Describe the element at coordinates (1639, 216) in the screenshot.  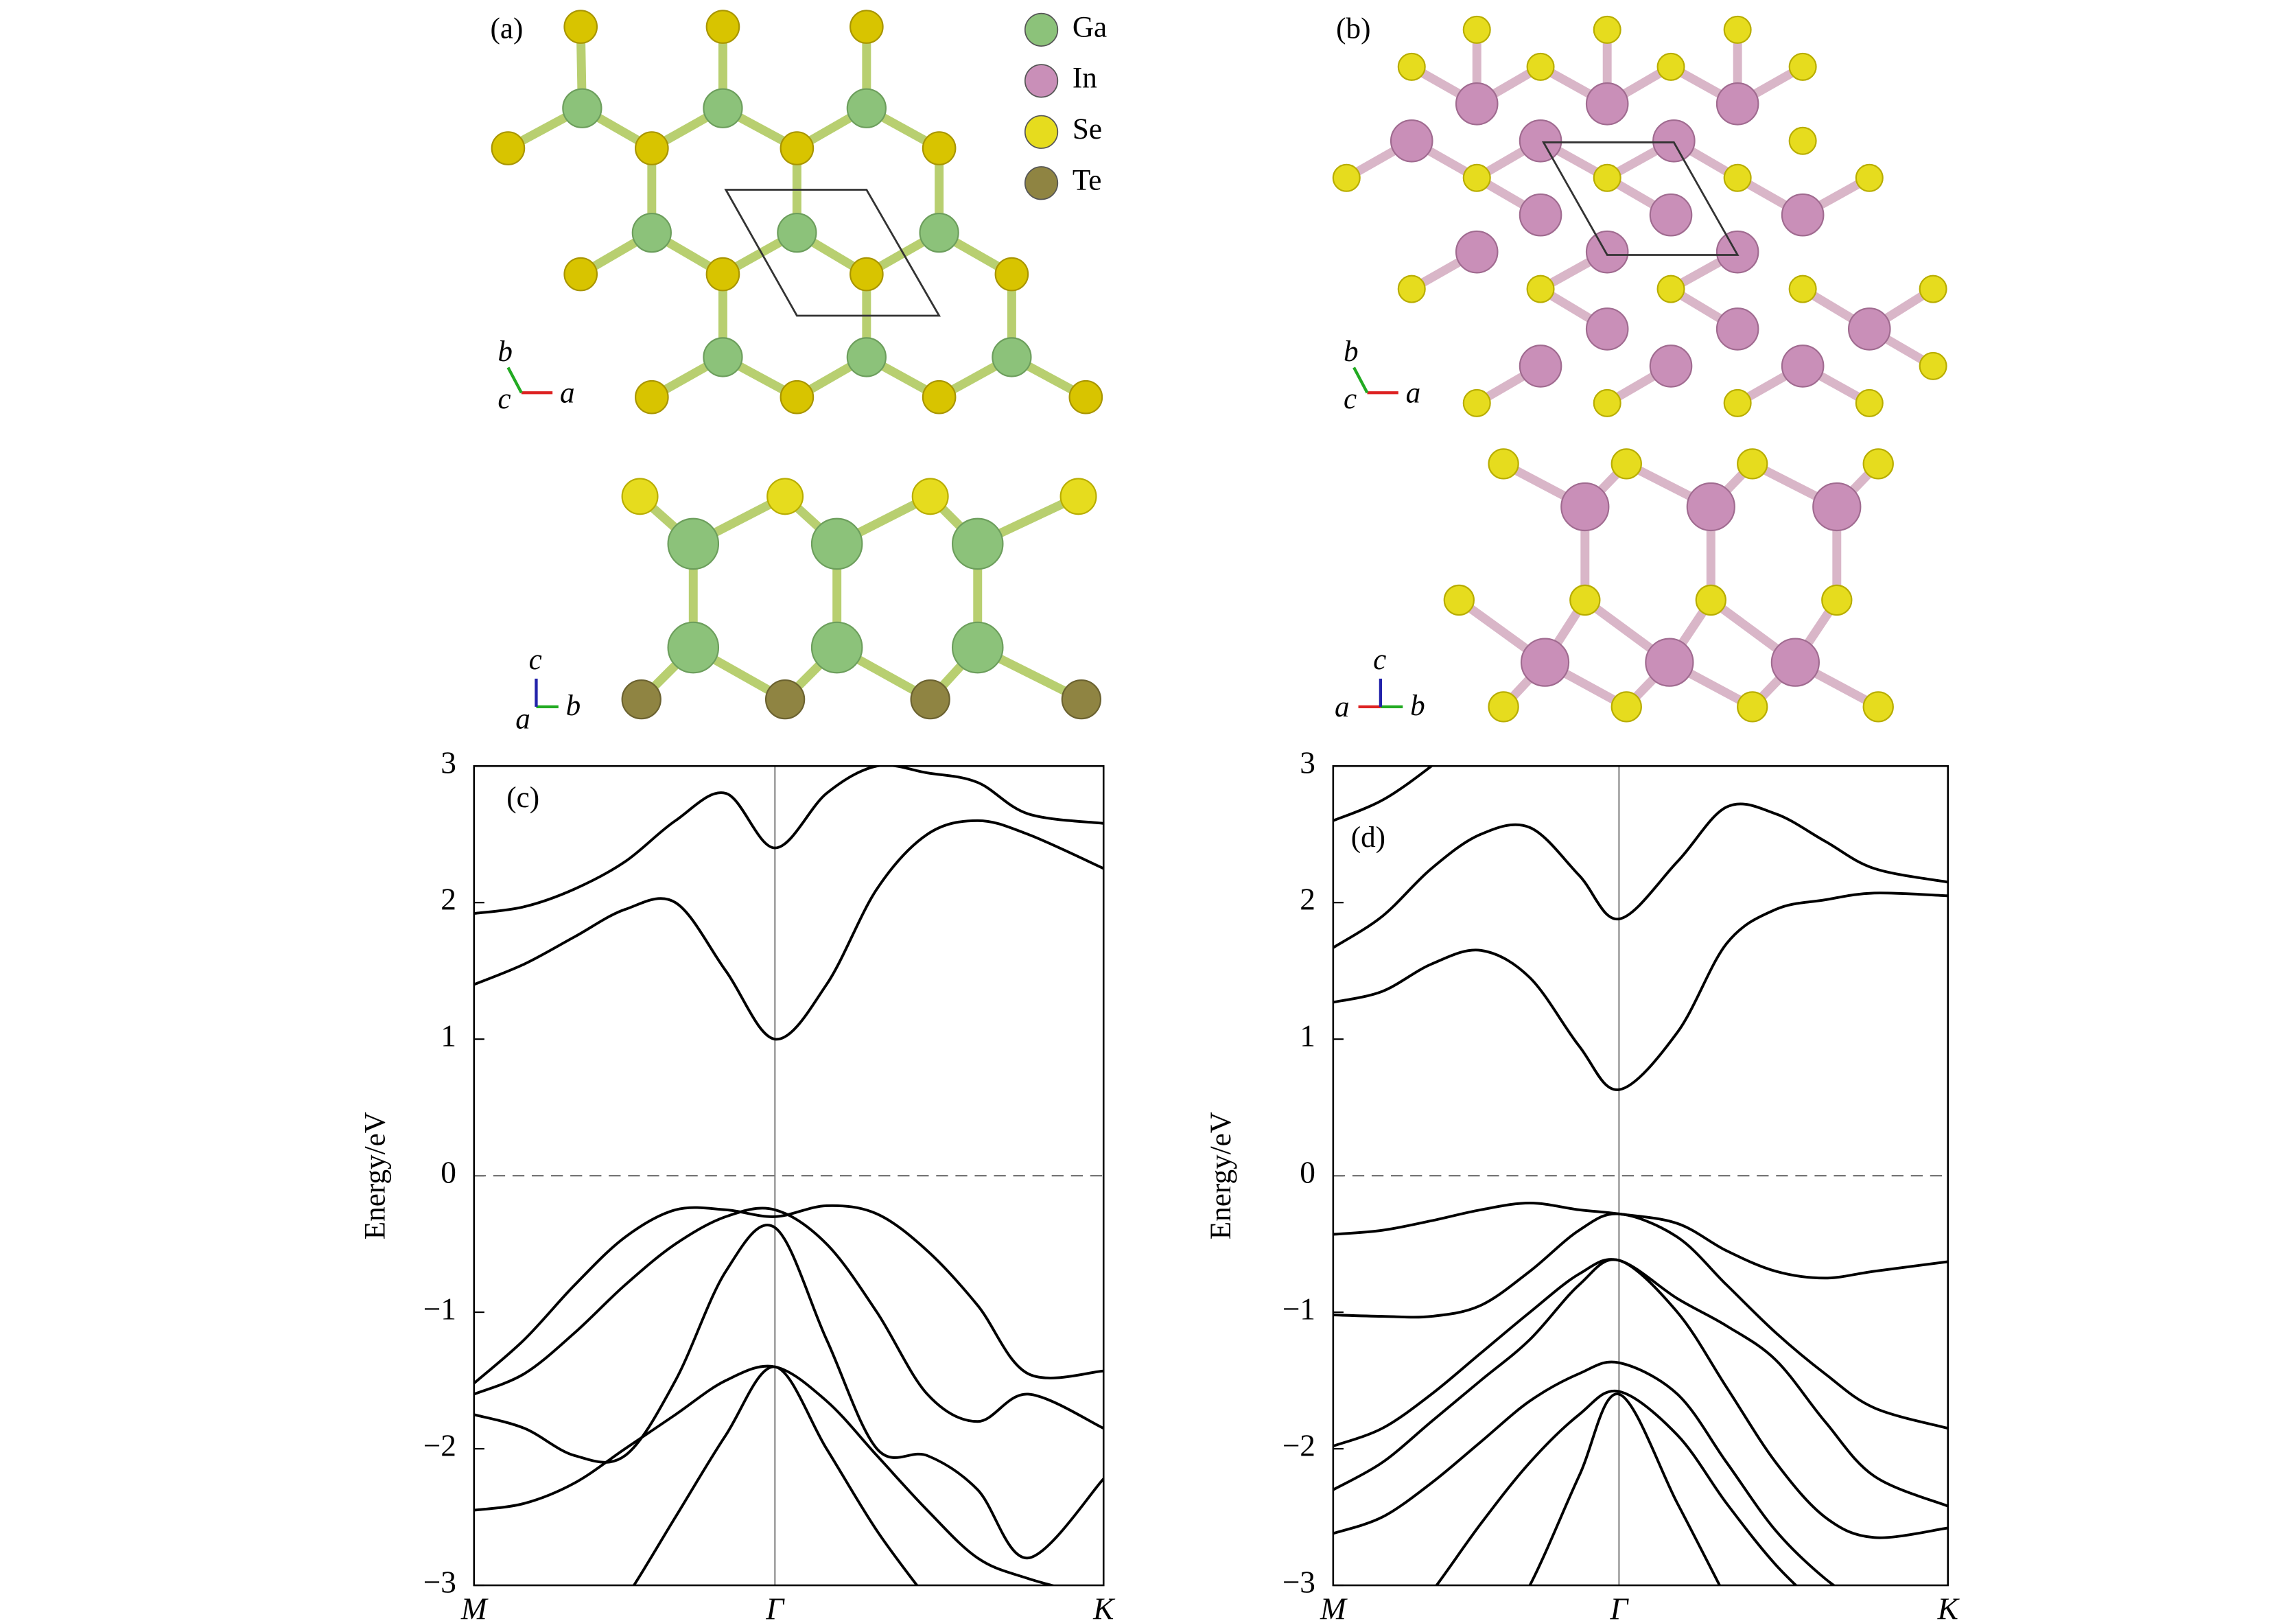
I see `structure-b-top` at that location.